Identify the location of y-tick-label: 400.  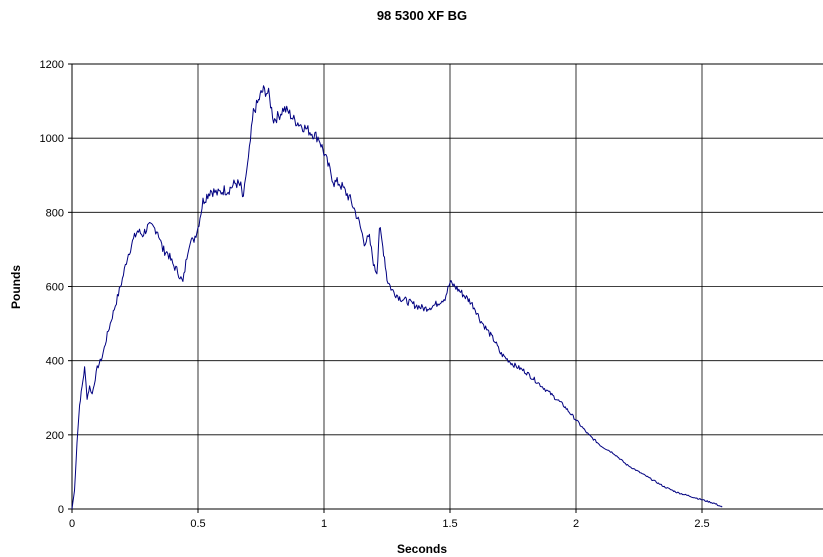
(55, 362).